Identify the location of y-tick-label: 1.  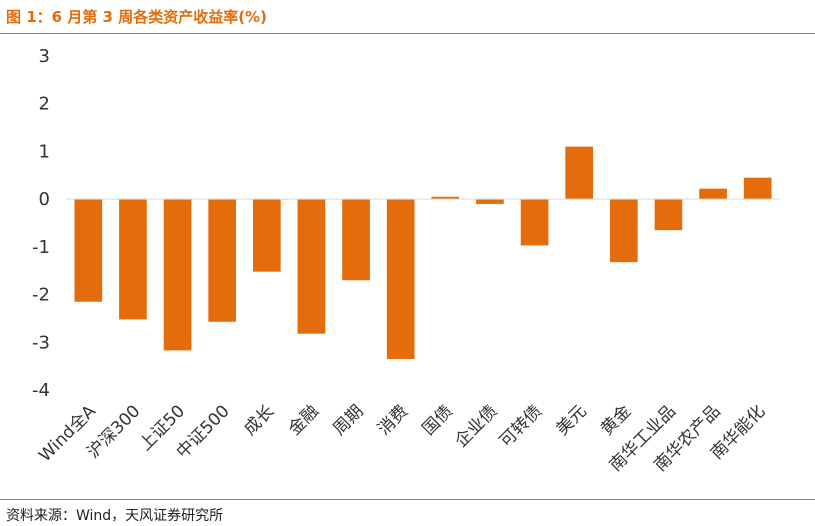
(44, 151).